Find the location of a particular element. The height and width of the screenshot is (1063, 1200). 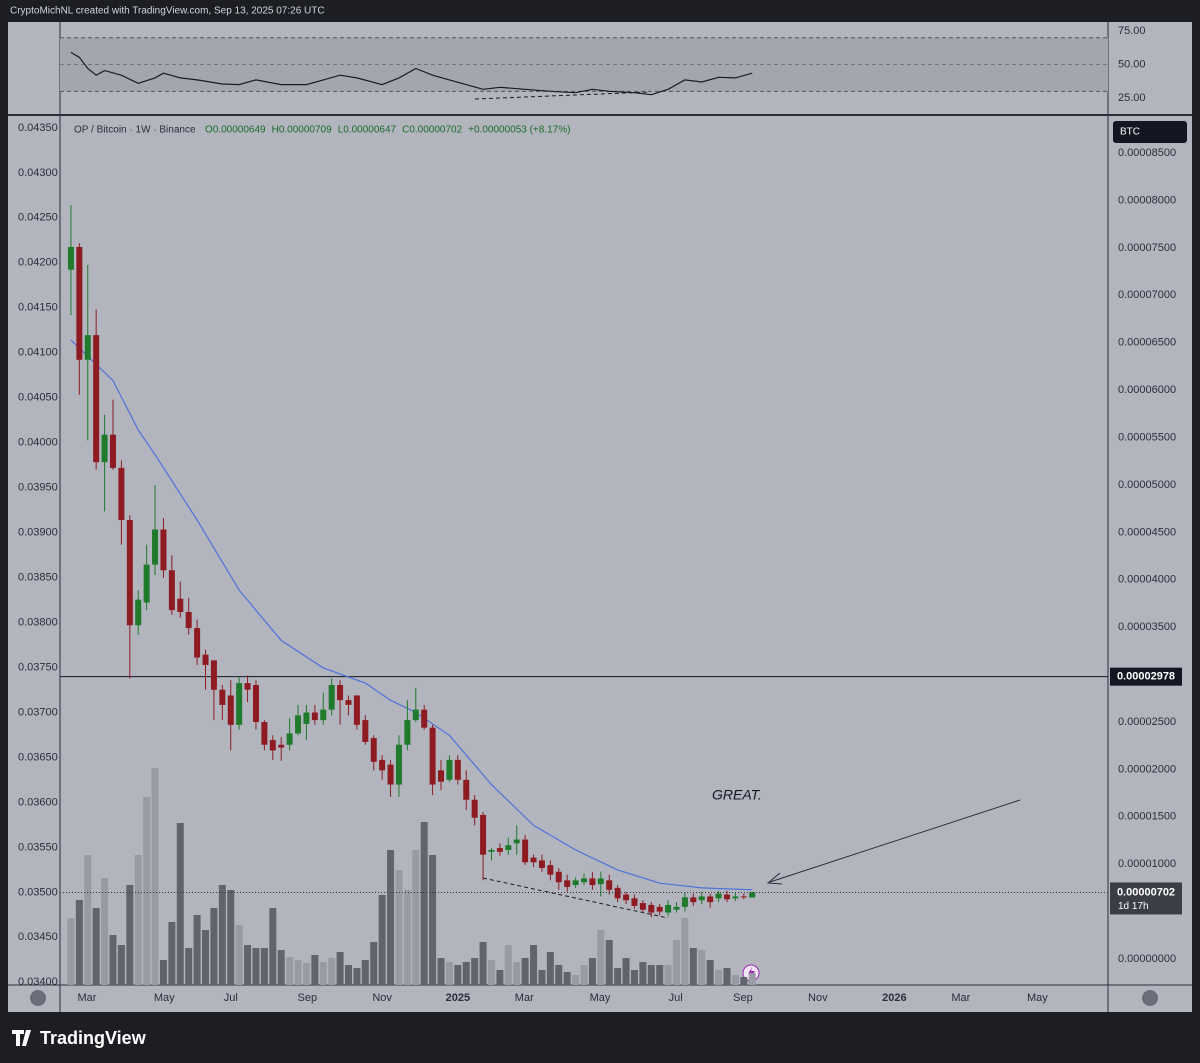

level-label-box is located at coordinates (1146, 676).